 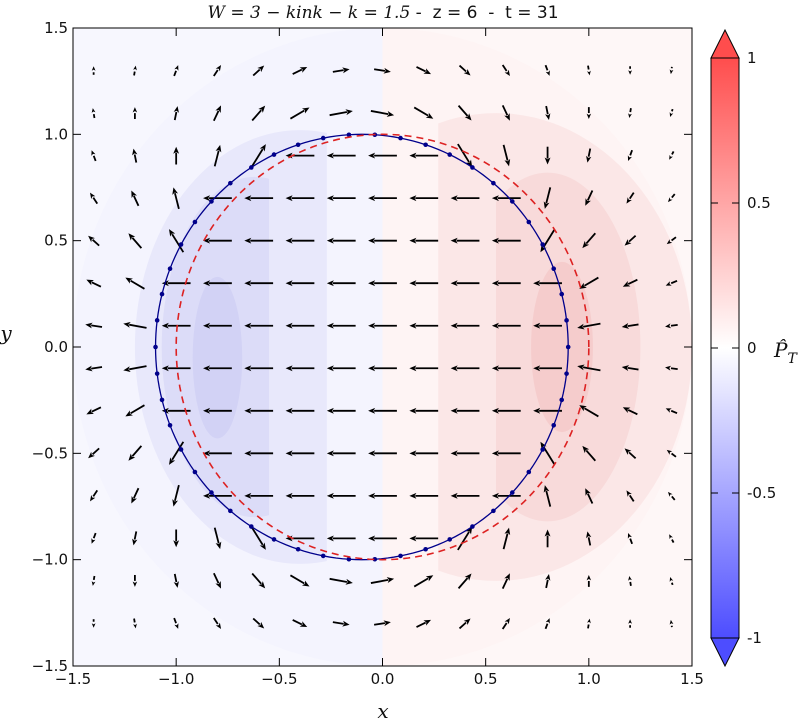 I want to click on colorbar-top-extension, so click(x=725, y=43).